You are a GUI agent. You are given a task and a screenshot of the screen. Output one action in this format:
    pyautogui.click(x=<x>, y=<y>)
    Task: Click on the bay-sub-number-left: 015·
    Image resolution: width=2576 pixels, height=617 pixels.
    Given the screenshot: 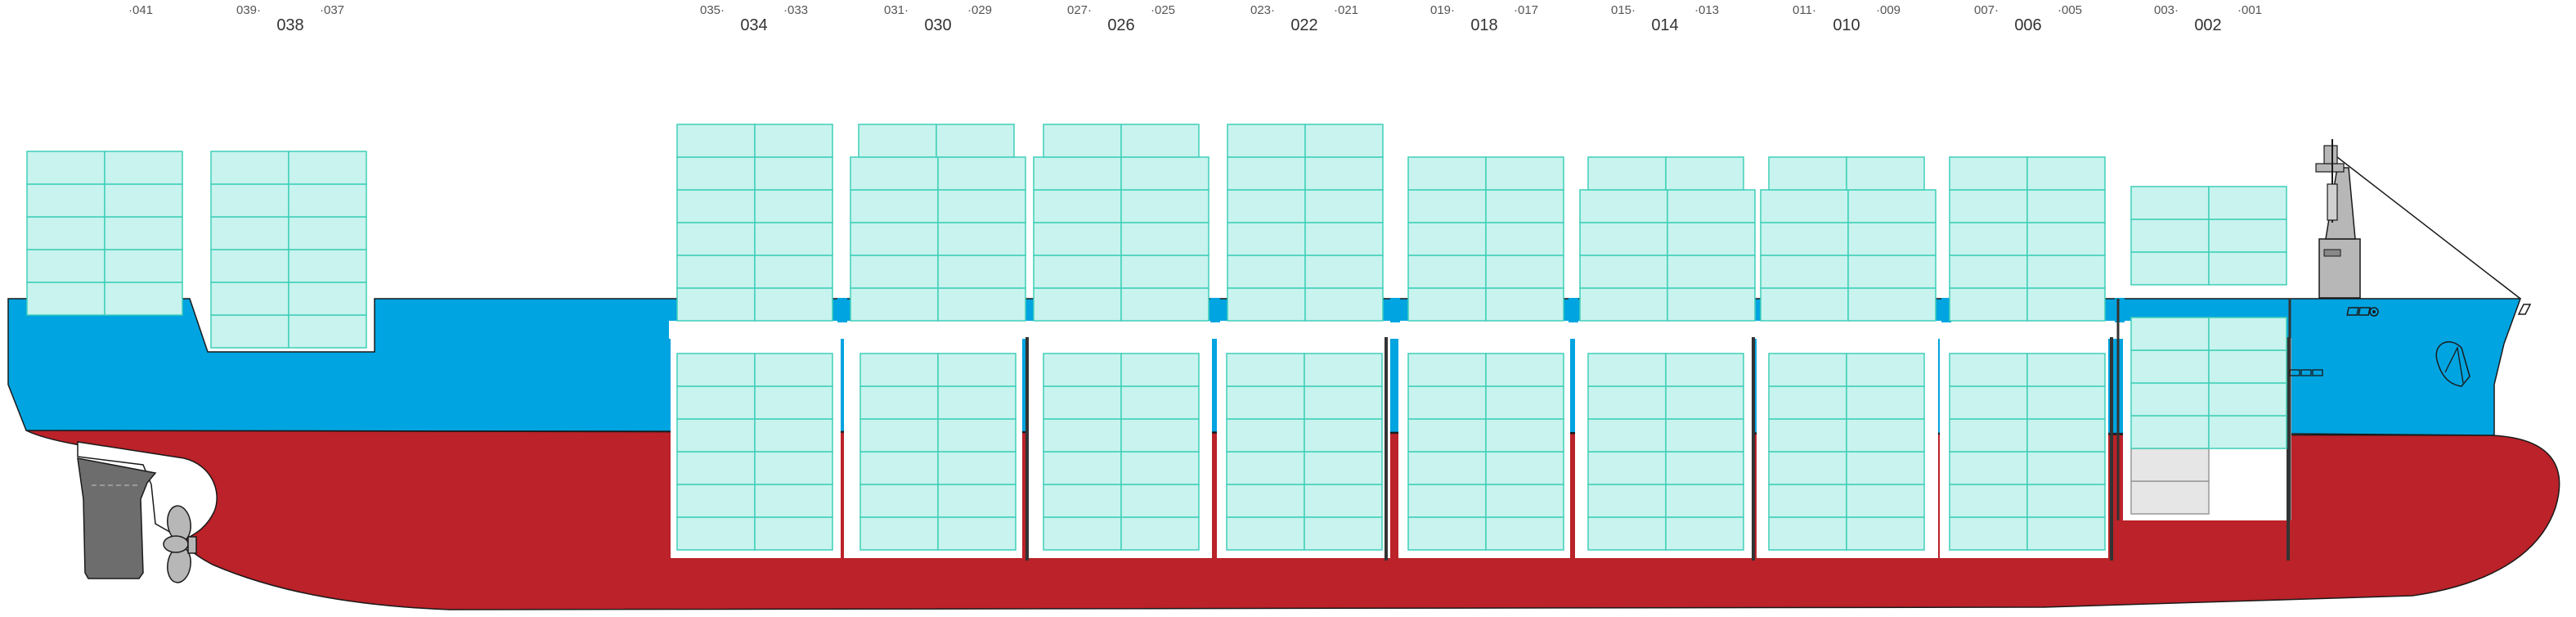 What is the action you would take?
    pyautogui.click(x=1623, y=10)
    